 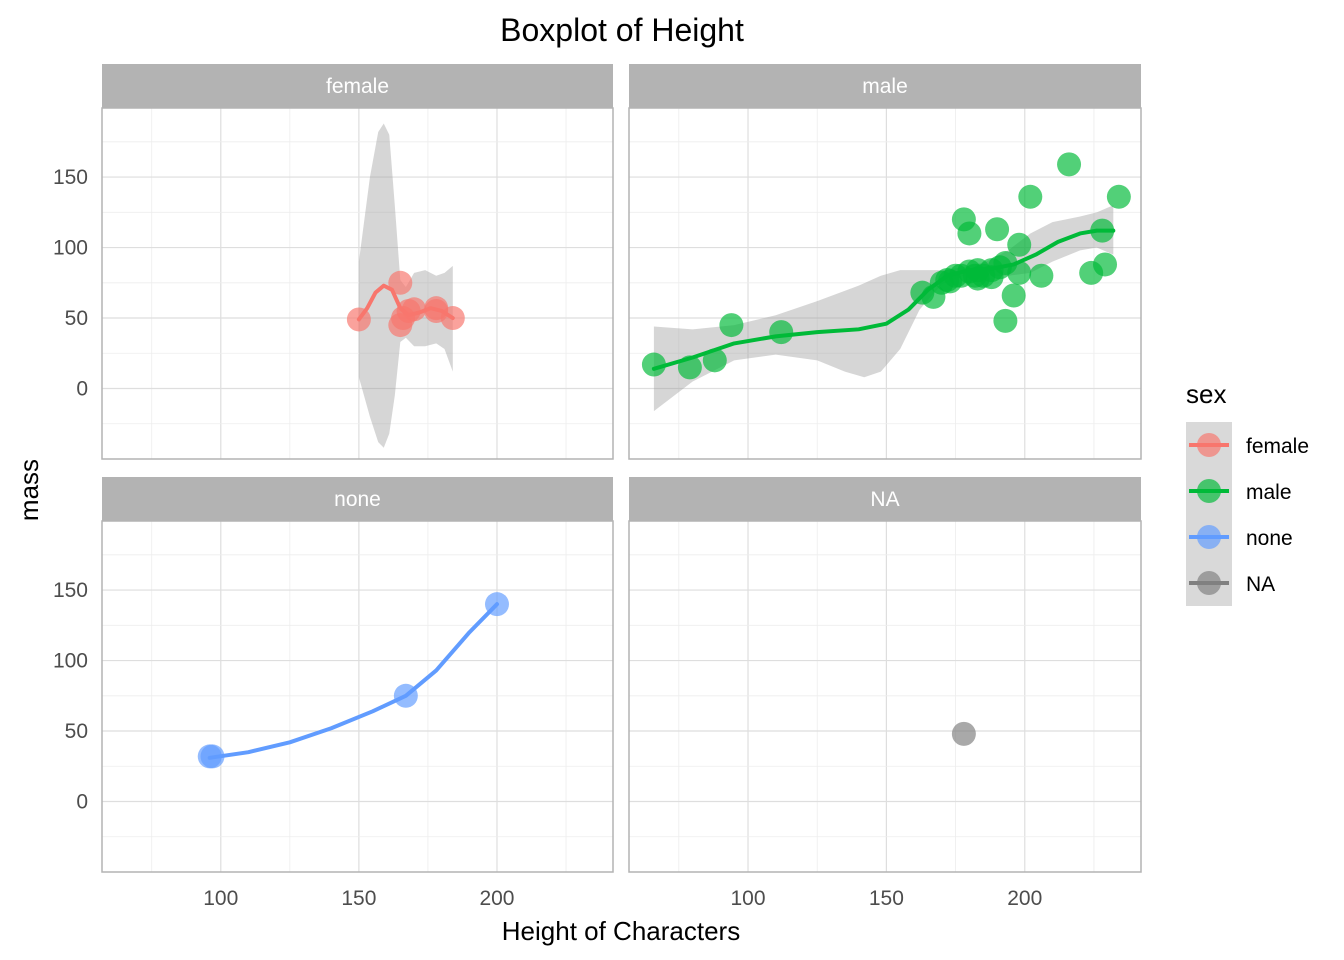 I want to click on legend-key-male: male, so click(x=1239, y=491).